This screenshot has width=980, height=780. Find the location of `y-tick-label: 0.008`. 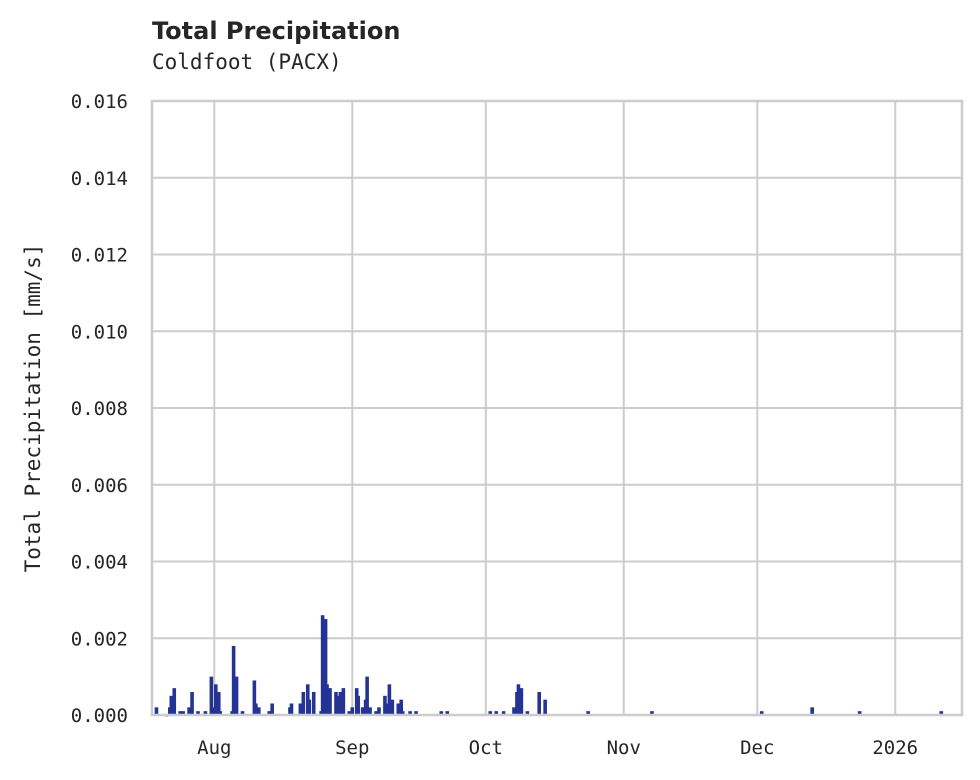

y-tick-label: 0.008 is located at coordinates (99, 409).